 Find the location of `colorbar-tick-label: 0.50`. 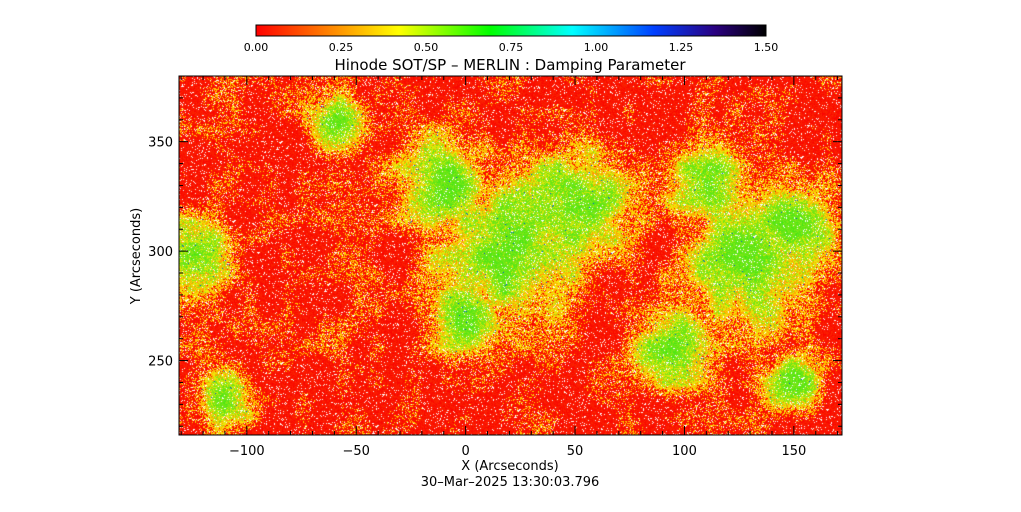

colorbar-tick-label: 0.50 is located at coordinates (426, 47).